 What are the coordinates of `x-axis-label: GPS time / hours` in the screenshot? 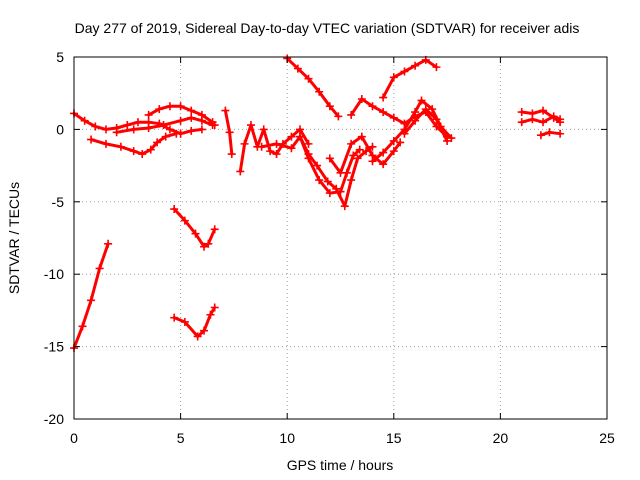 It's located at (340, 465).